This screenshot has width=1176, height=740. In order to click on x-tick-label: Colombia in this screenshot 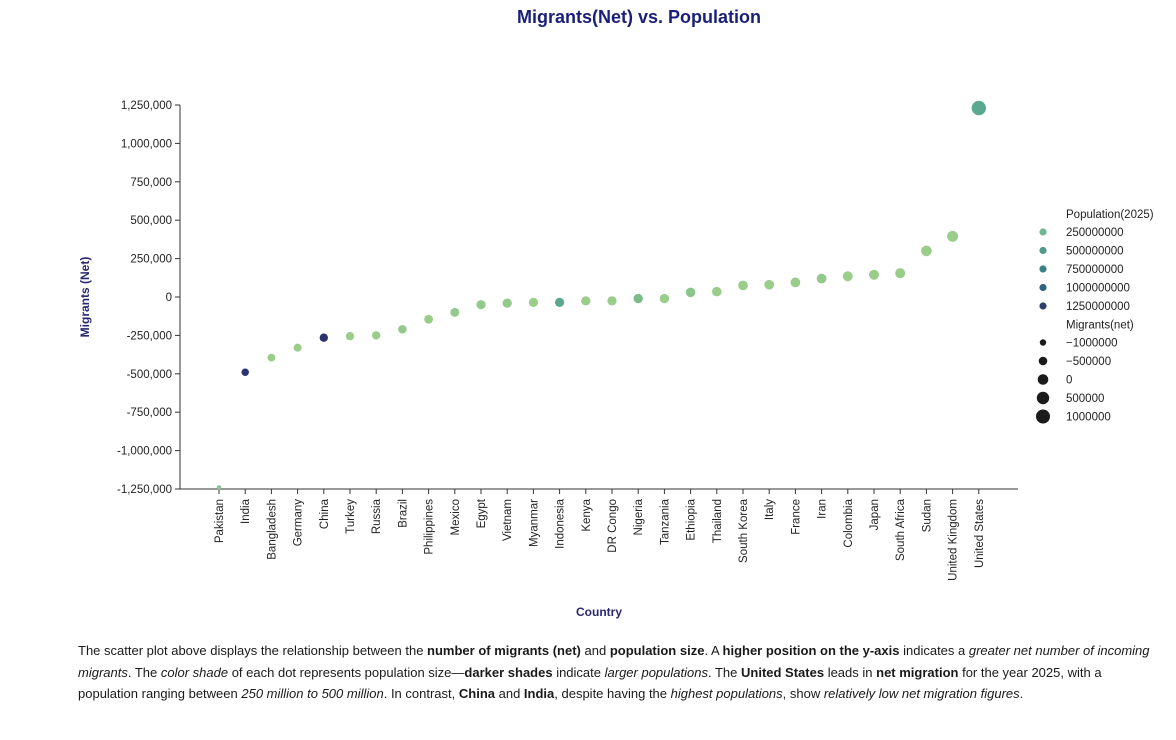, I will do `click(849, 522)`.